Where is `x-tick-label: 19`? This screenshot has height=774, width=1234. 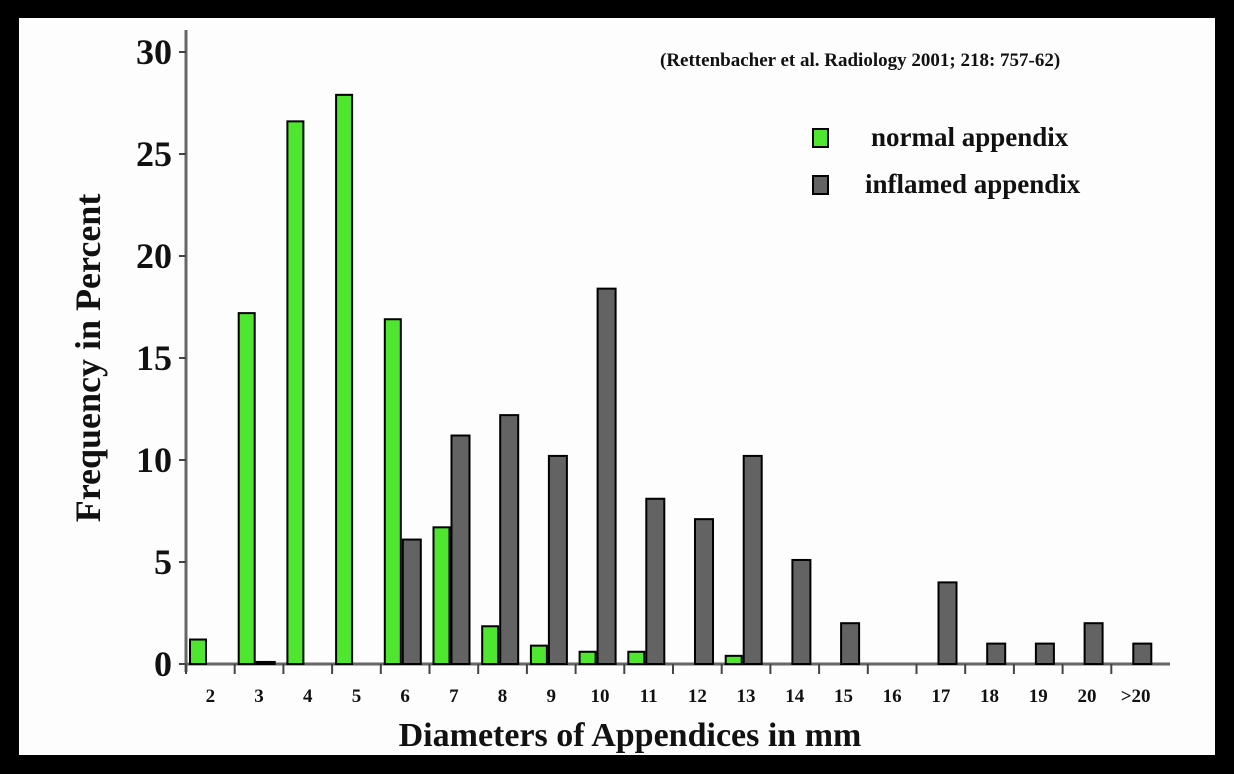 x-tick-label: 19 is located at coordinates (1038, 696).